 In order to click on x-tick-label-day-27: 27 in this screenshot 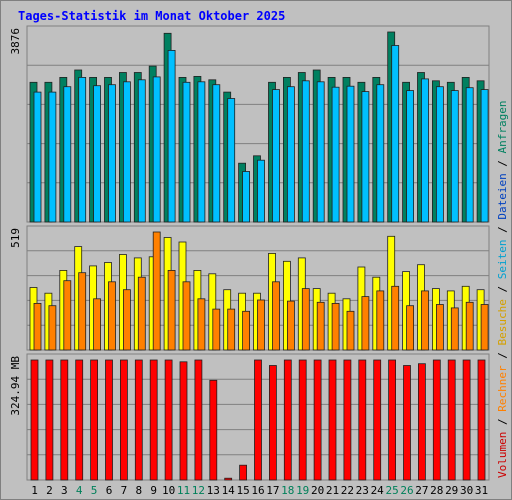, I will do `click(421, 490)`.